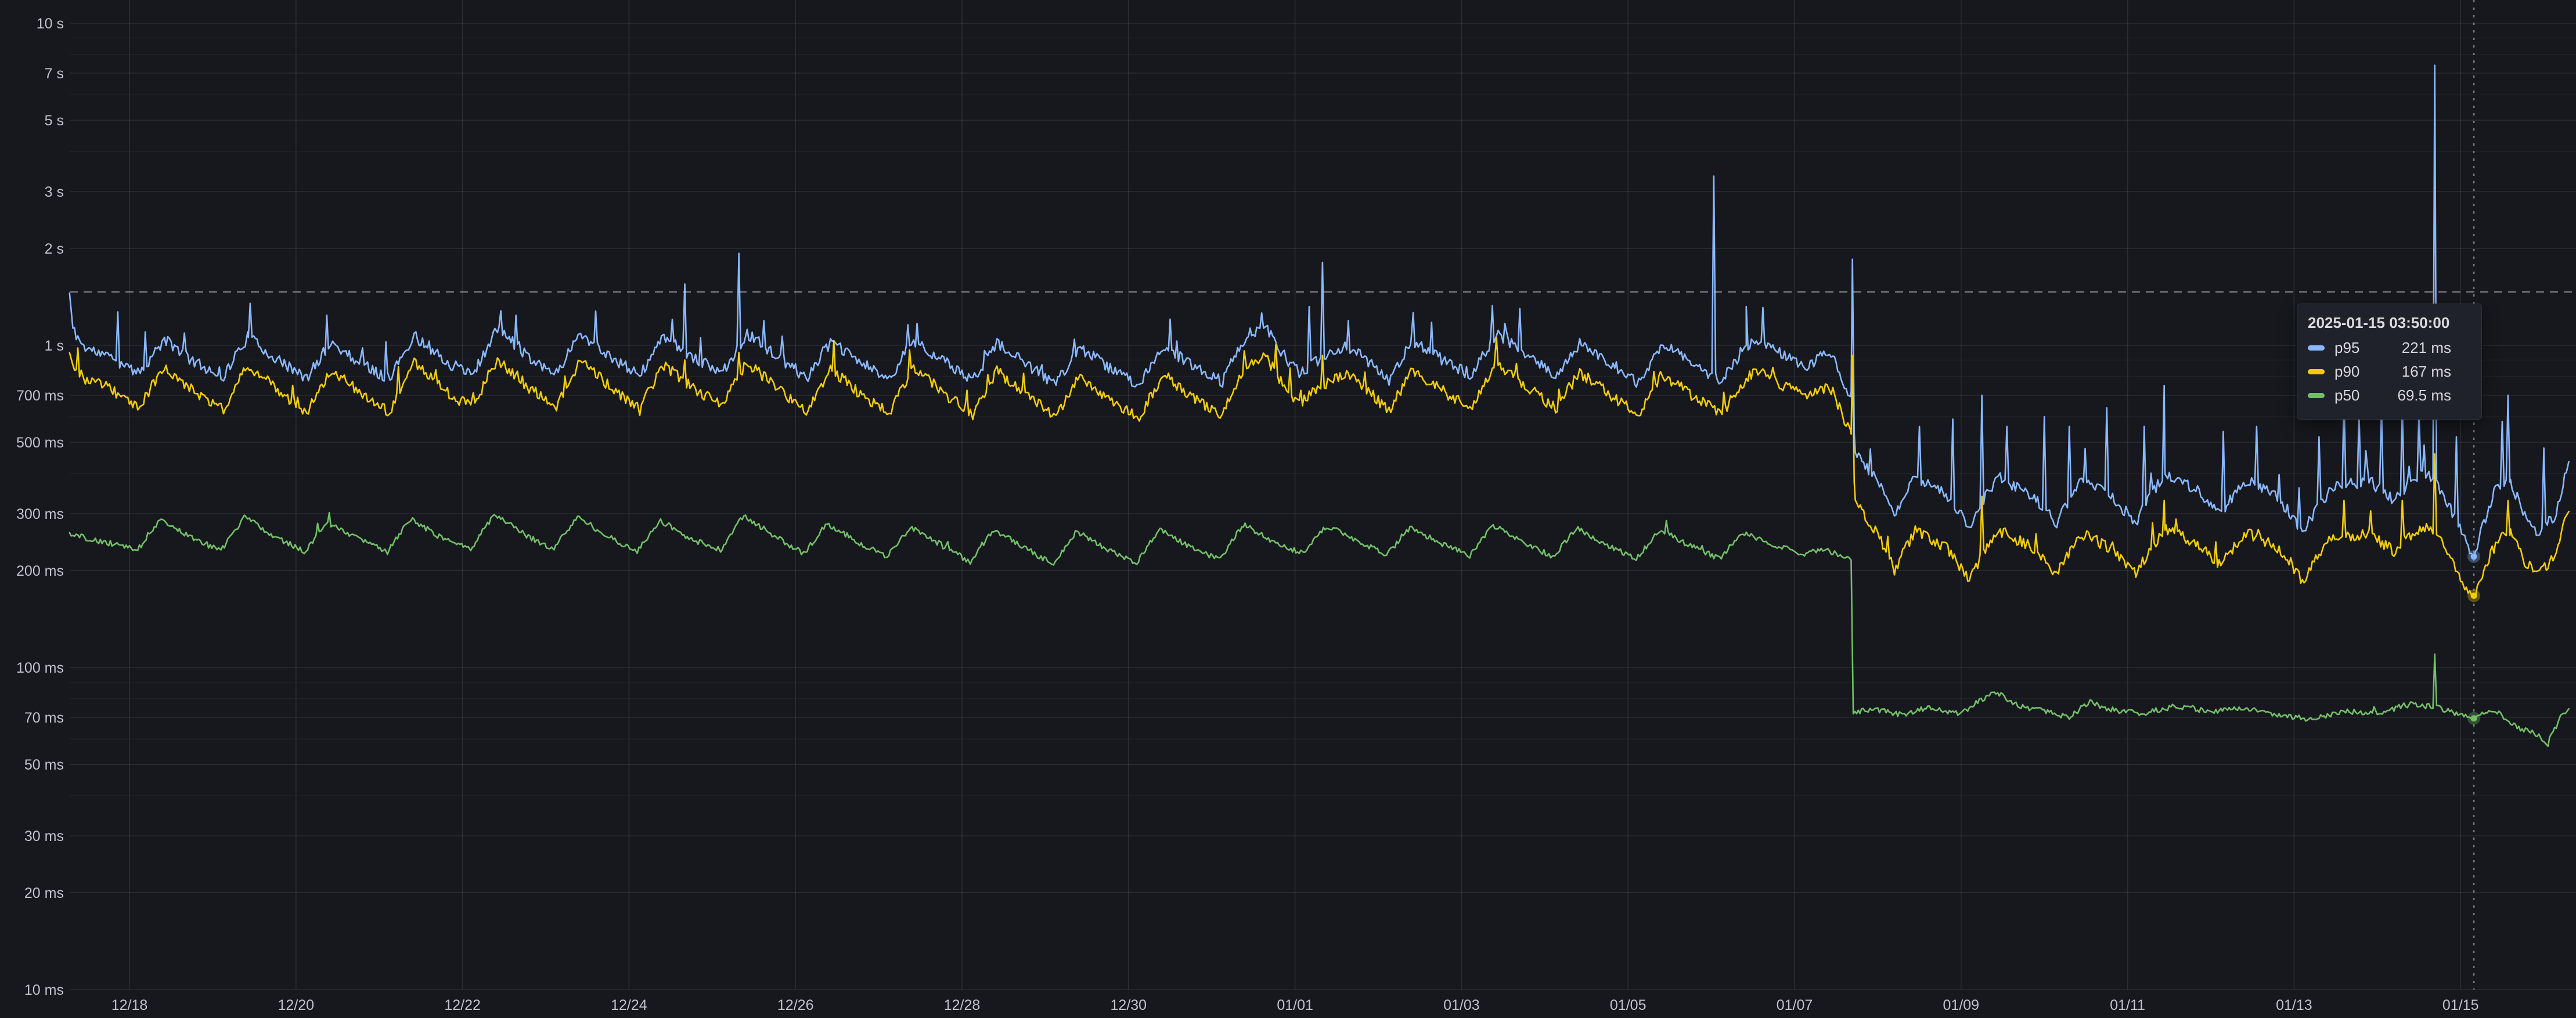 Image resolution: width=2576 pixels, height=1018 pixels. I want to click on y-axis-label: 1 s, so click(54, 346).